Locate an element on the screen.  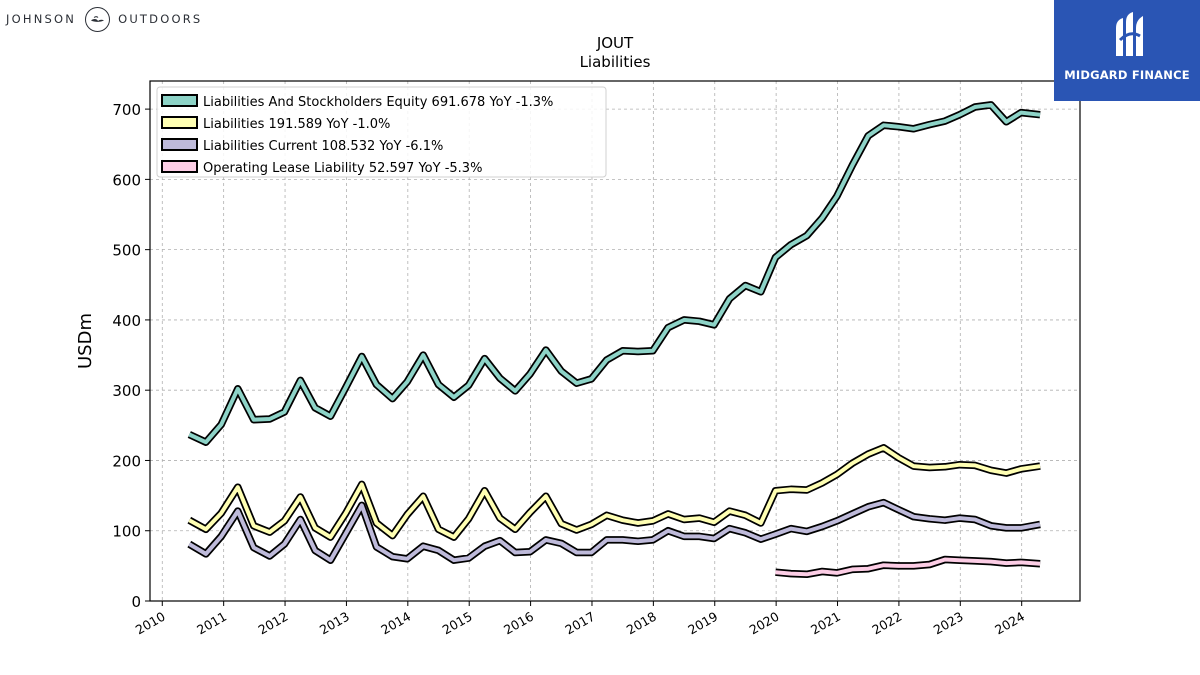
series-2-line is located at coordinates (614, 492).